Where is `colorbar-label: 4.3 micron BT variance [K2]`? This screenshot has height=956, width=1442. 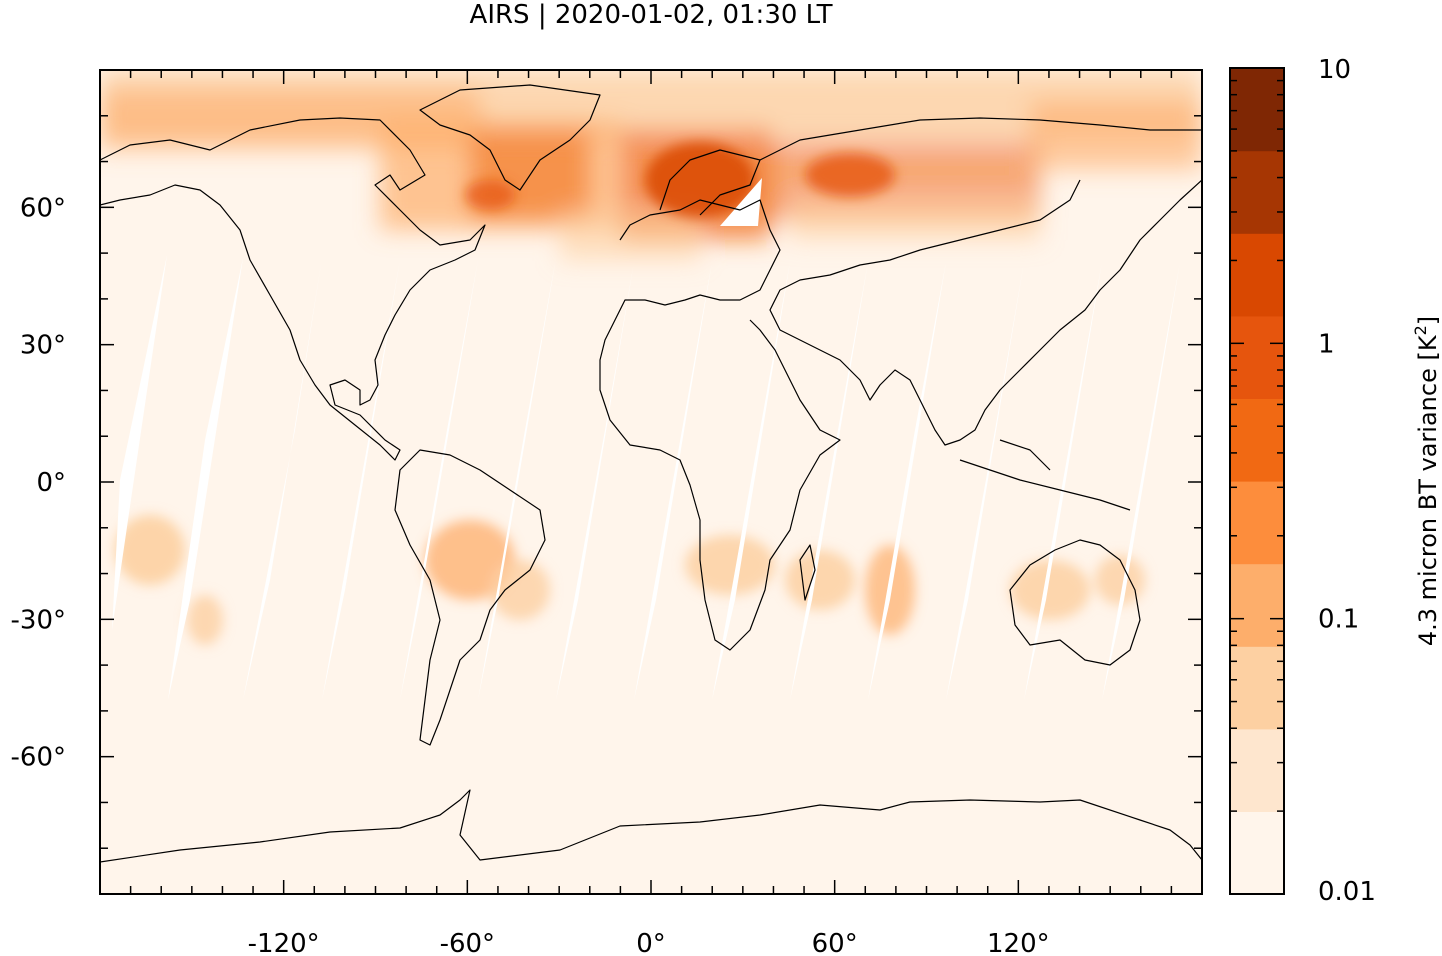
colorbar-label: 4.3 micron BT variance [K2] is located at coordinates (1426, 481).